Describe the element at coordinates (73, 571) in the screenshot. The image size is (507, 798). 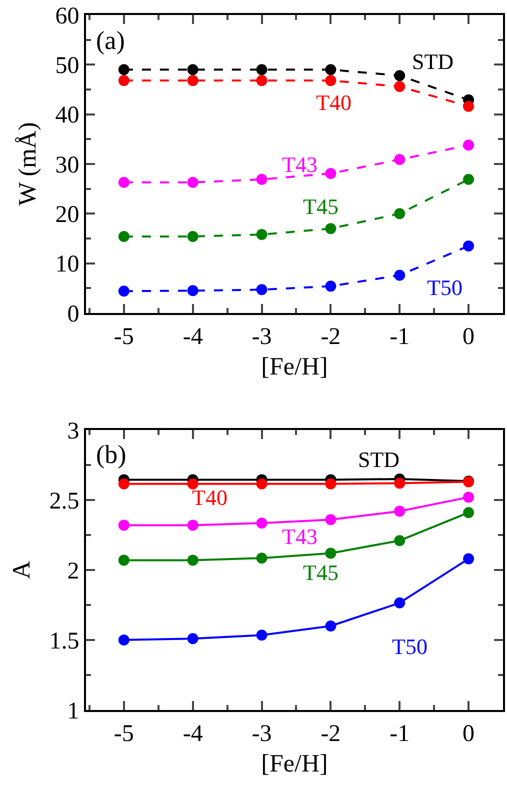
I see `y-tick-label: 2` at that location.